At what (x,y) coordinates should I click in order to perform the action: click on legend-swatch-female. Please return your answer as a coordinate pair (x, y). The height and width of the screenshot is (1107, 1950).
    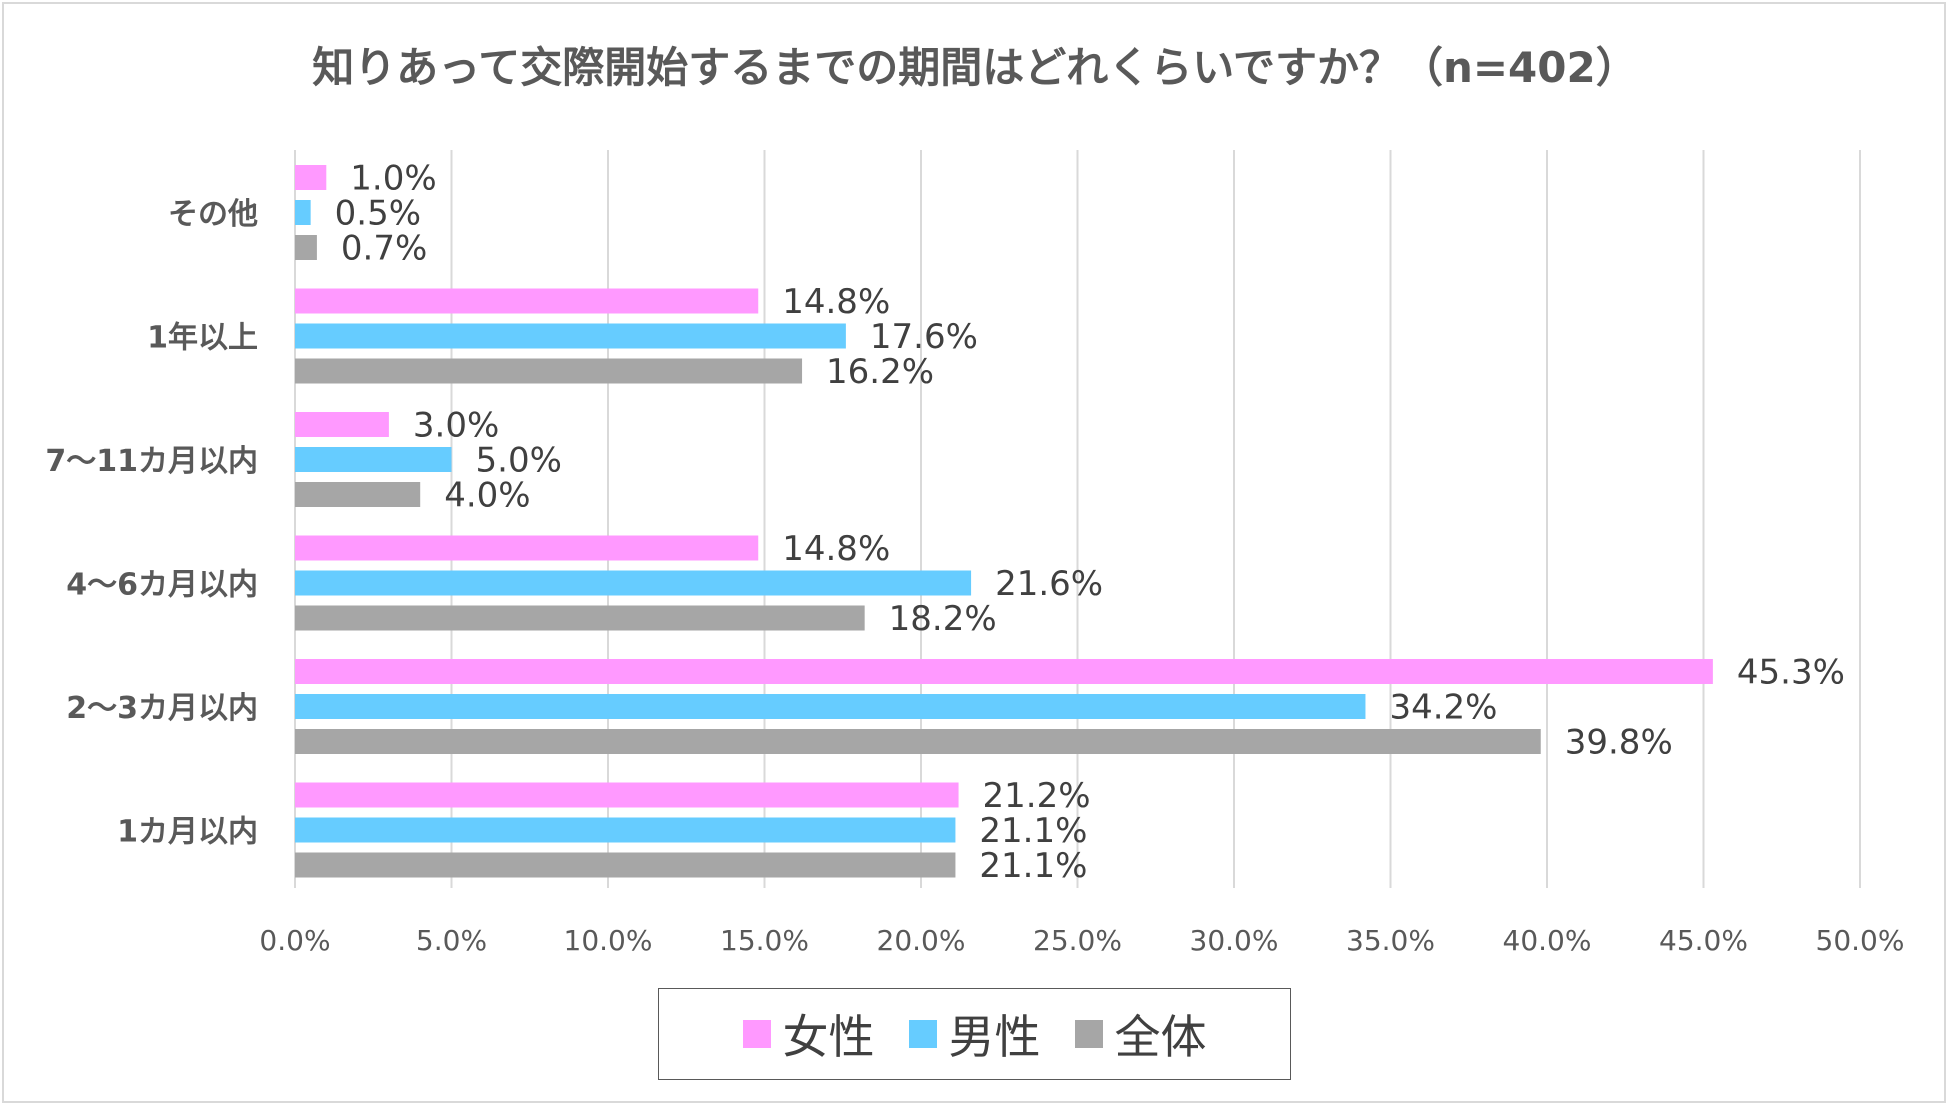
    Looking at the image, I should click on (756, 1034).